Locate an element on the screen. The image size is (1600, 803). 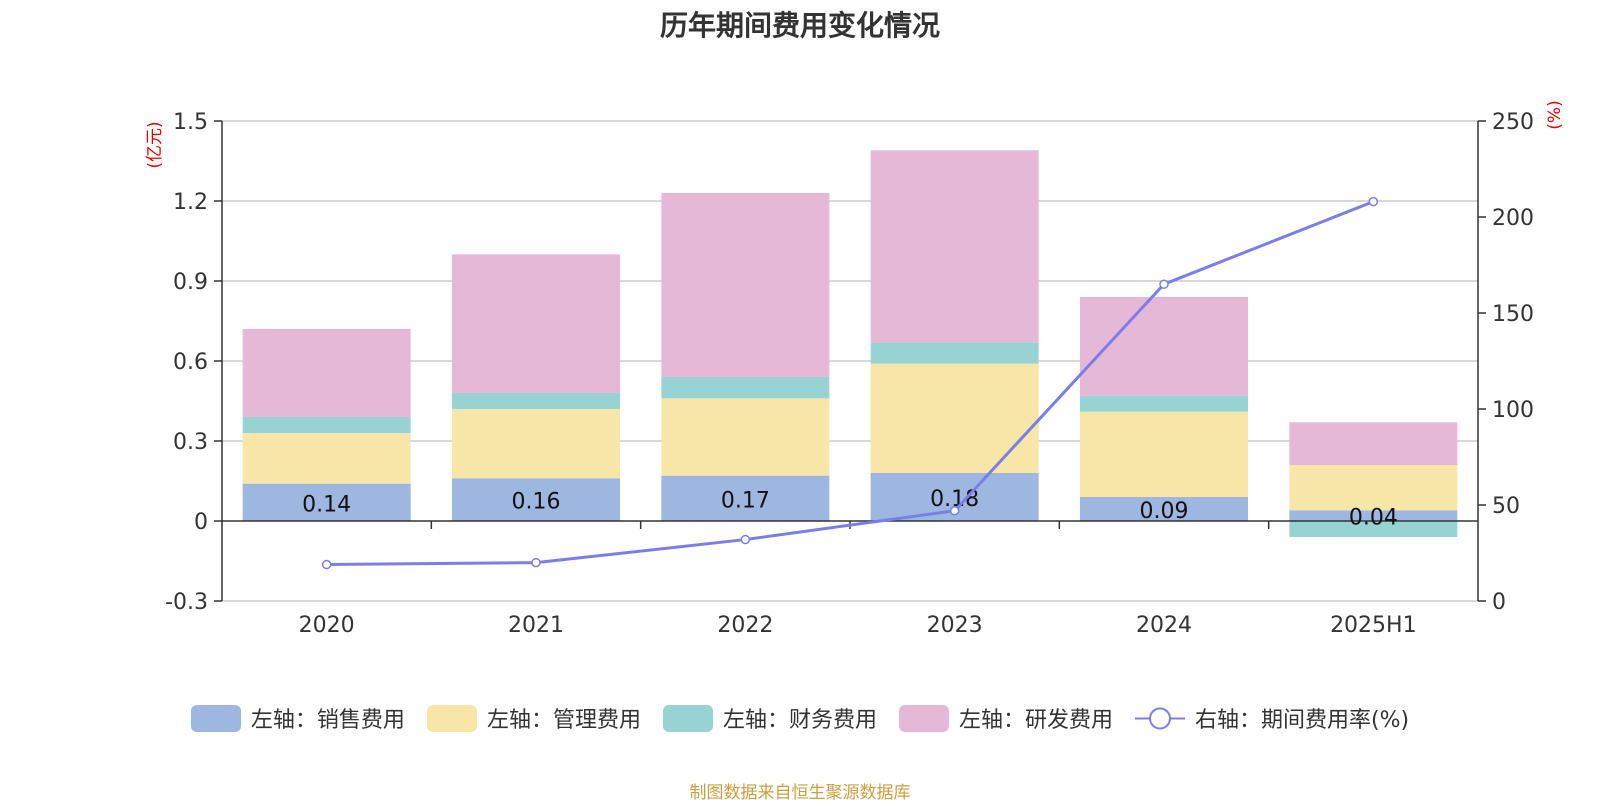
bar-sales-2024 is located at coordinates (1164, 509).